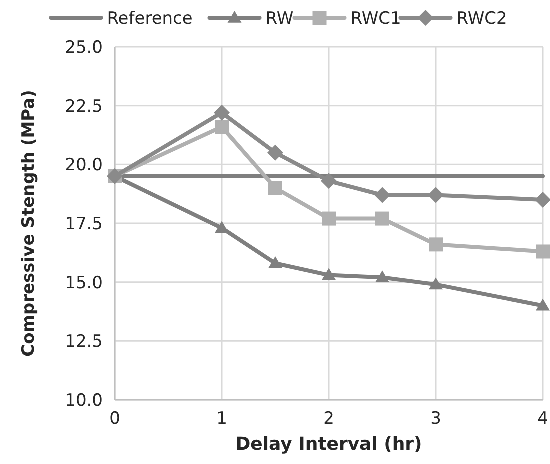 The image size is (550, 464). What do you see at coordinates (84, 224) in the screenshot?
I see `y-tick-label: 17.5` at bounding box center [84, 224].